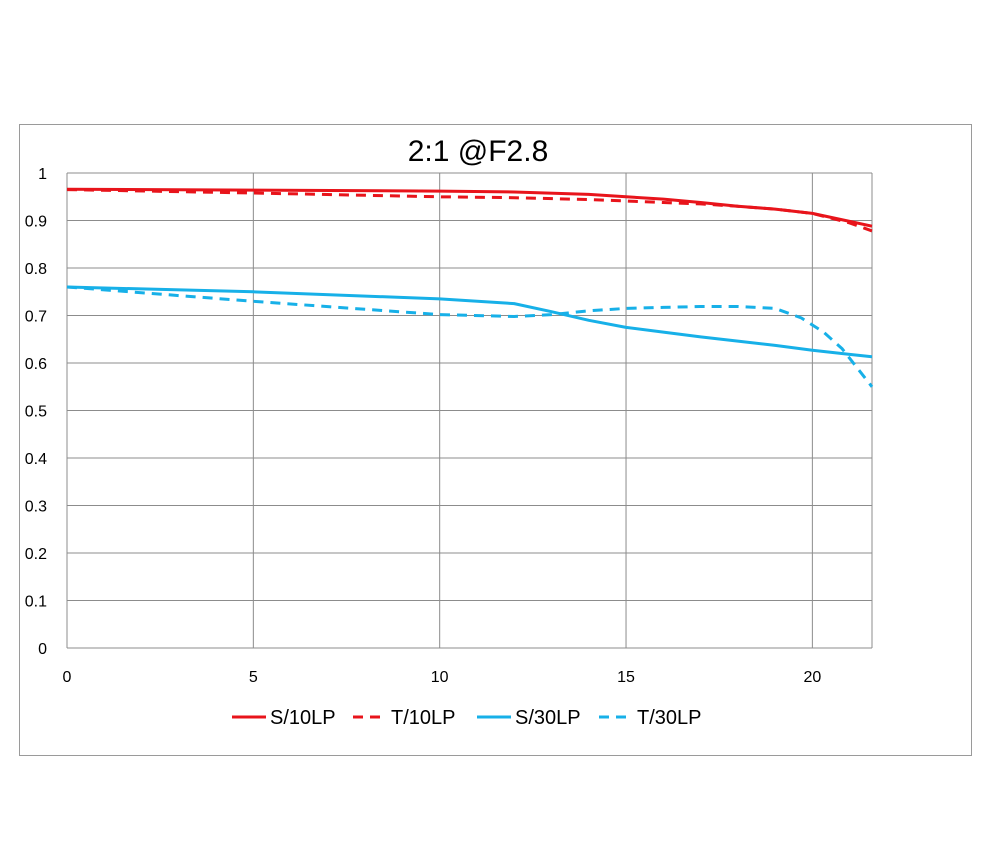  What do you see at coordinates (423, 718) in the screenshot?
I see `legend-label: T/10LP` at bounding box center [423, 718].